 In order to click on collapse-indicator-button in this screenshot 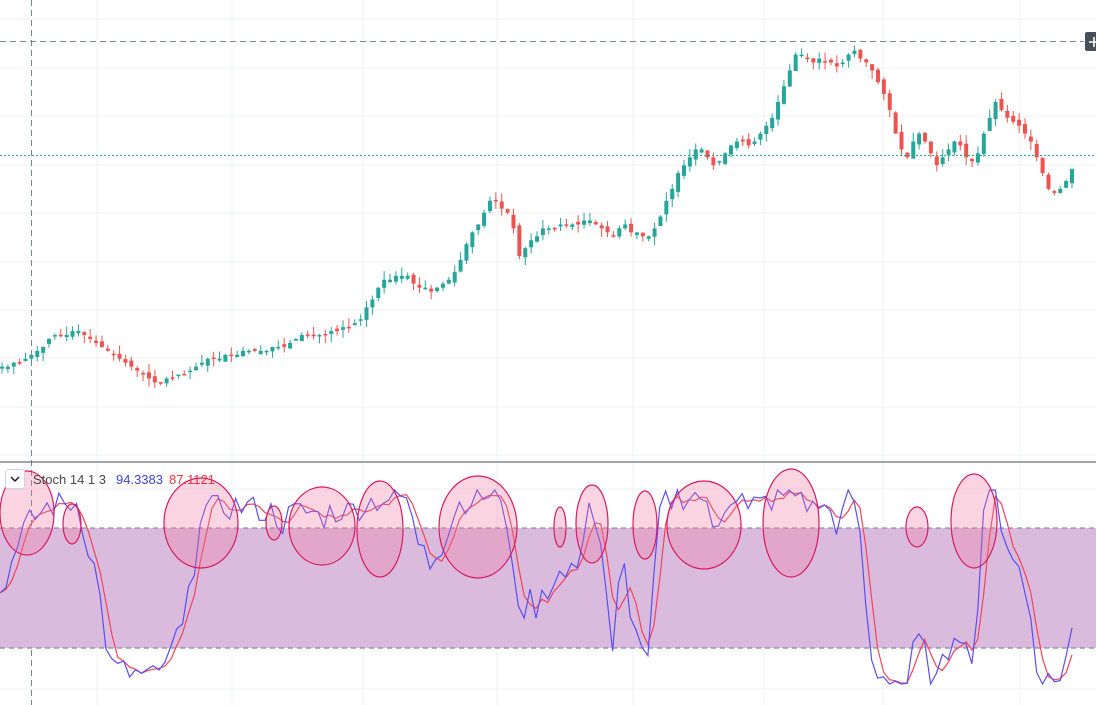, I will do `click(15, 479)`.